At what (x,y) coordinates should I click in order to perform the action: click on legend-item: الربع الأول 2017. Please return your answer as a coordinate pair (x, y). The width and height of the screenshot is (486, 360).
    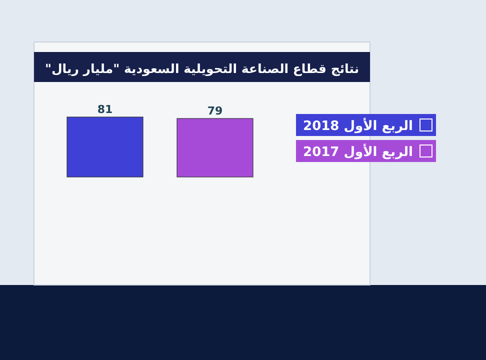
    Looking at the image, I should click on (366, 151).